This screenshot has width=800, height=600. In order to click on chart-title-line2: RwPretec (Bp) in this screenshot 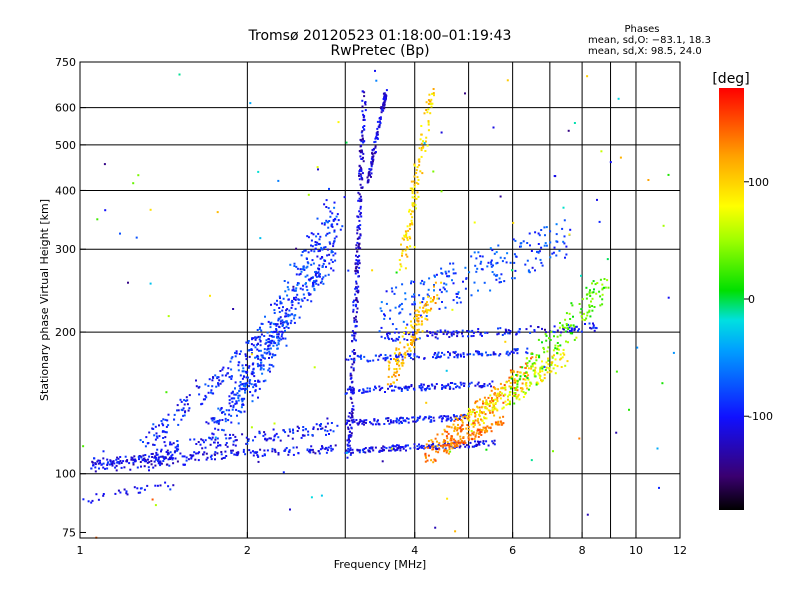, I will do `click(379, 51)`.